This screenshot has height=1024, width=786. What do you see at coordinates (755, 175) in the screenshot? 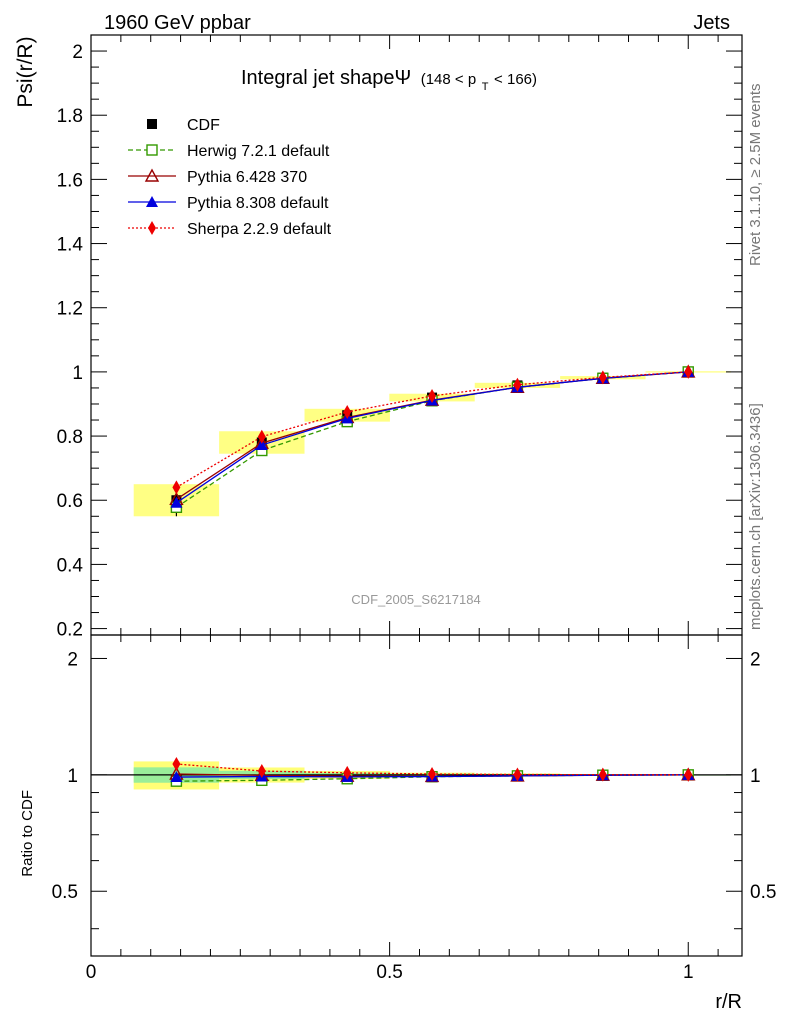
I see `rivet-version-label: Rivet 3.1.10, ≥ 2.5M events` at bounding box center [755, 175].